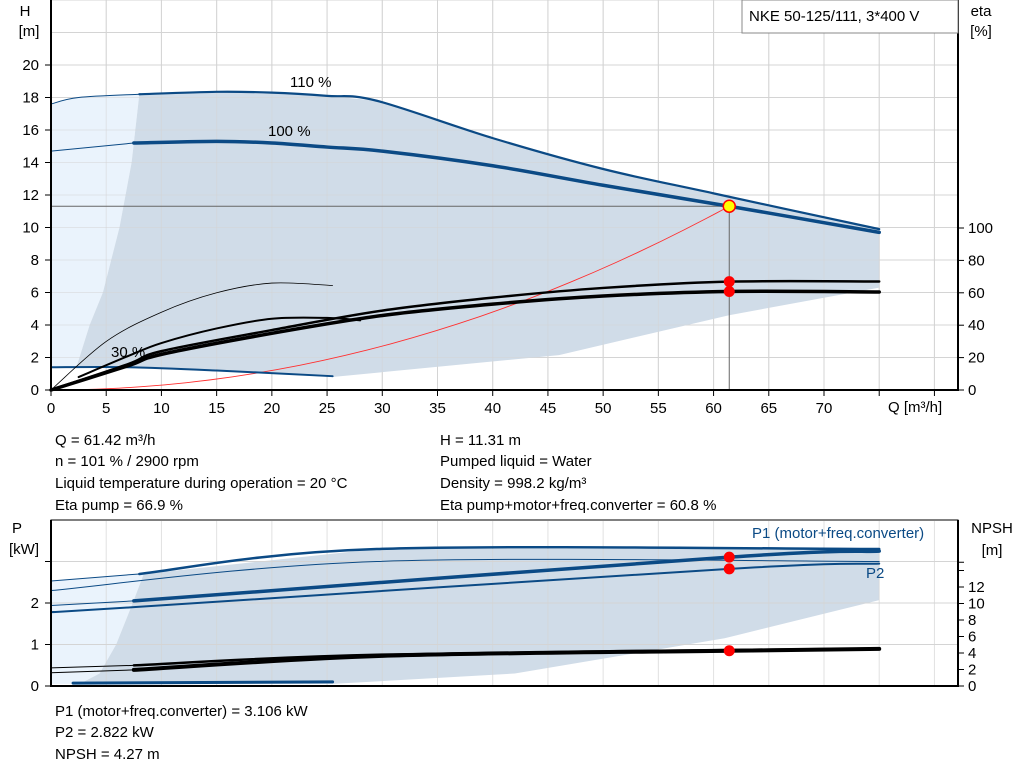 Image resolution: width=1024 pixels, height=781 pixels. I want to click on y2-axis-unit-eta: [%], so click(981, 31).